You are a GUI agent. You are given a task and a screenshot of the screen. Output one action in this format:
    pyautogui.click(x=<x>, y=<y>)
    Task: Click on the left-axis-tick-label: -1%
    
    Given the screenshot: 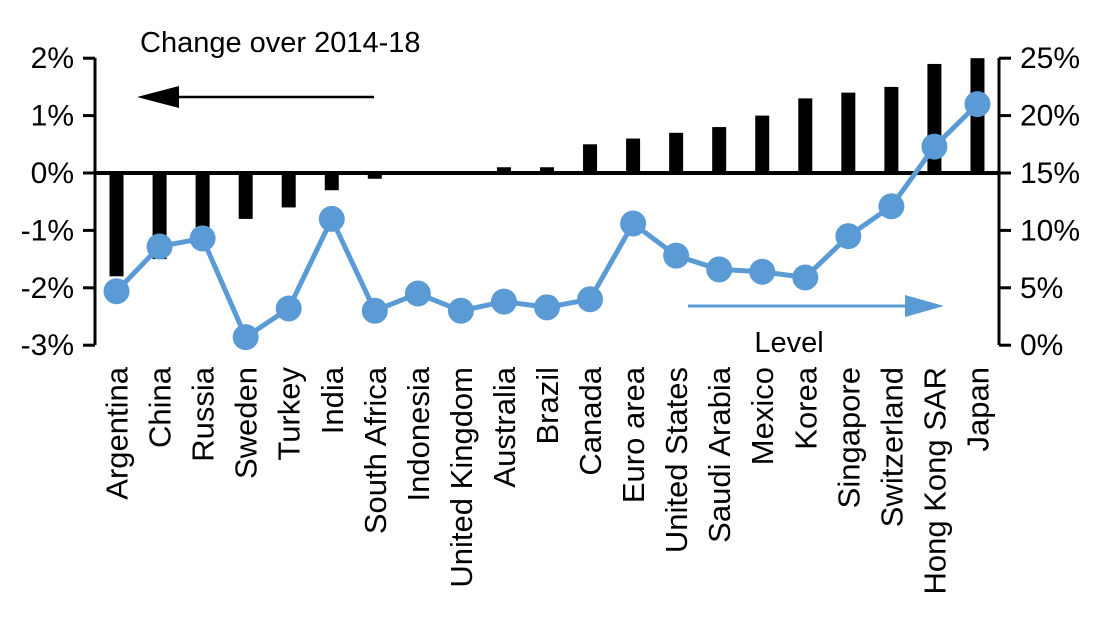 What is the action you would take?
    pyautogui.click(x=47, y=230)
    